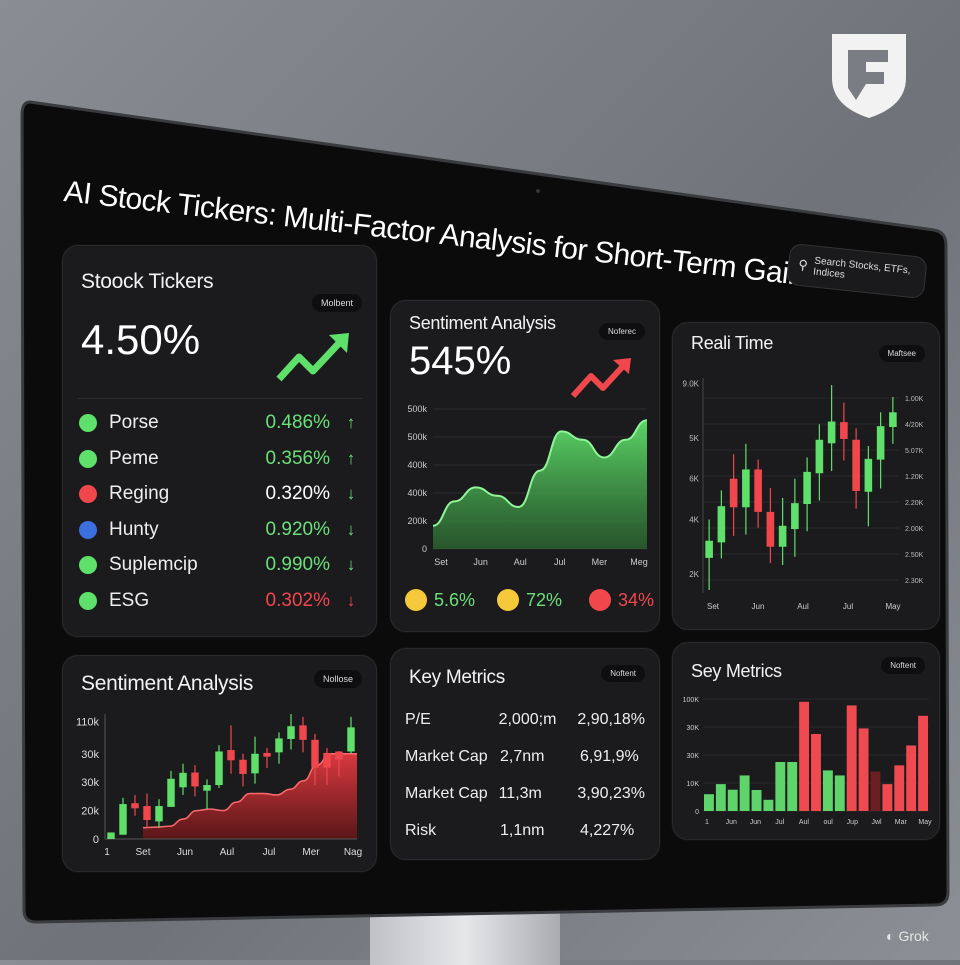 This screenshot has width=960, height=965. What do you see at coordinates (540, 757) in the screenshot?
I see `metric-value: 2,7nm` at bounding box center [540, 757].